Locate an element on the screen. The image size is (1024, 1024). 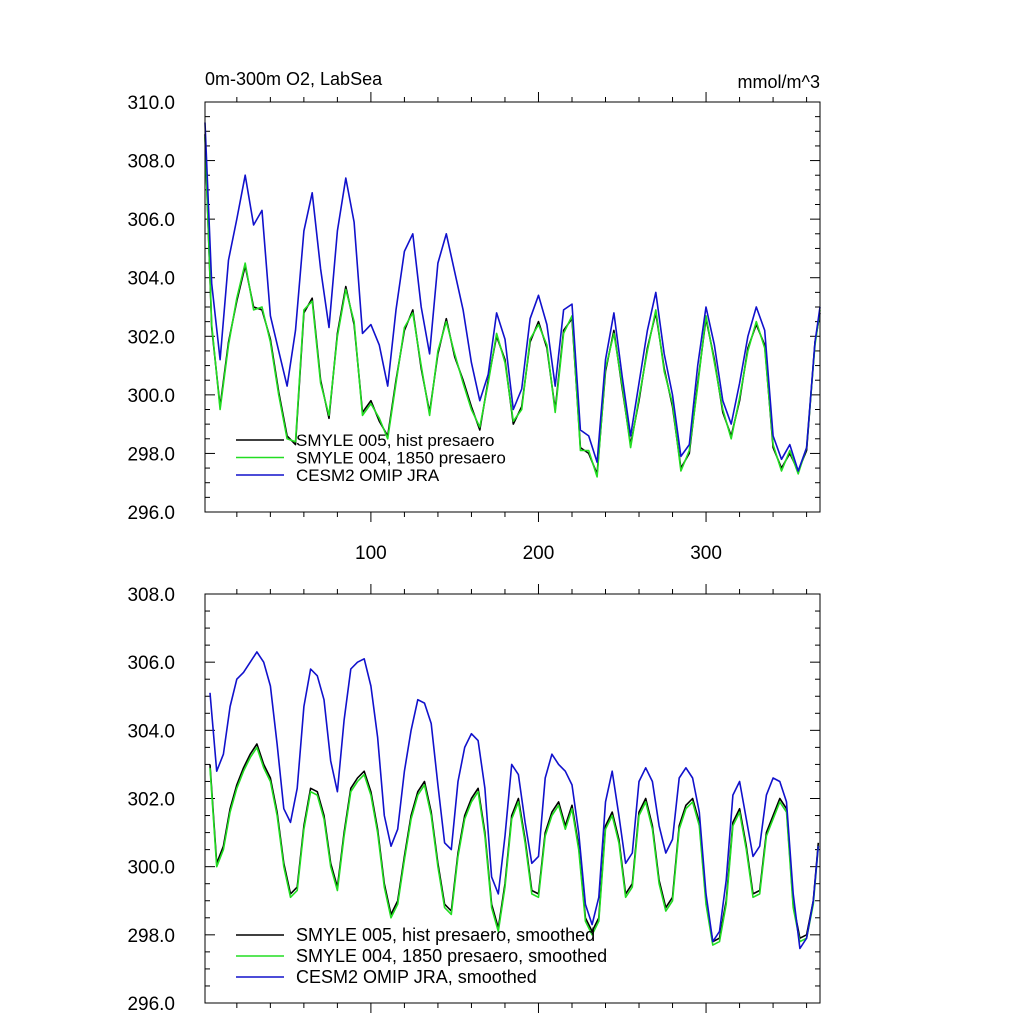
x-tick-label: 200 is located at coordinates (539, 553).